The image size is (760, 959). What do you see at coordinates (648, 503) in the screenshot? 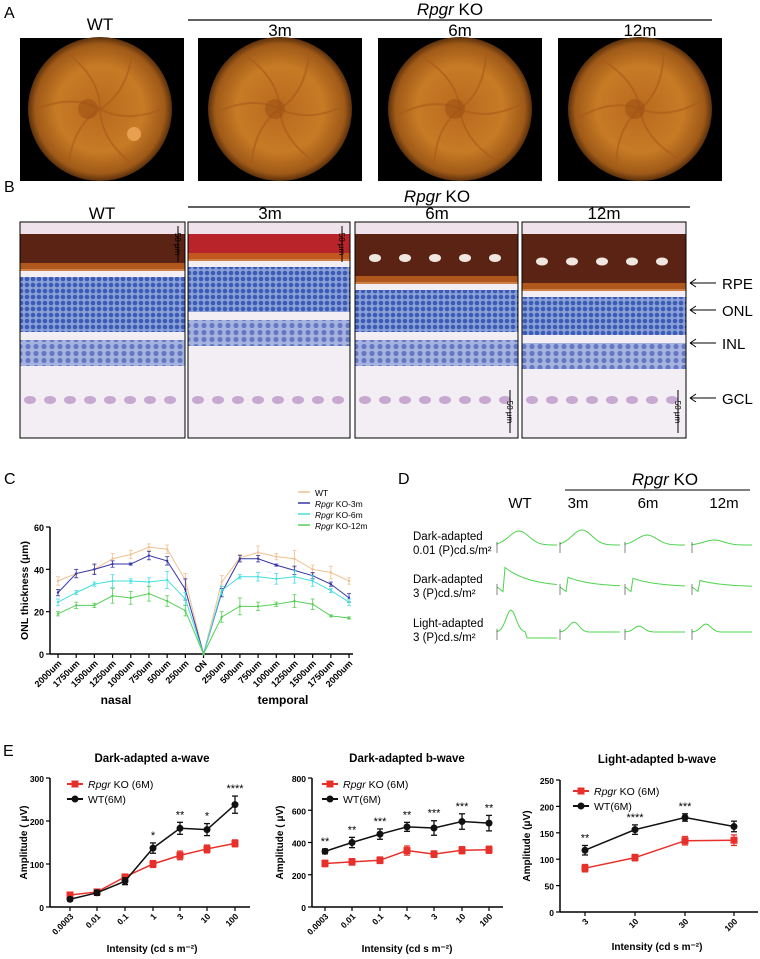
I see `column-header-age: 6m` at bounding box center [648, 503].